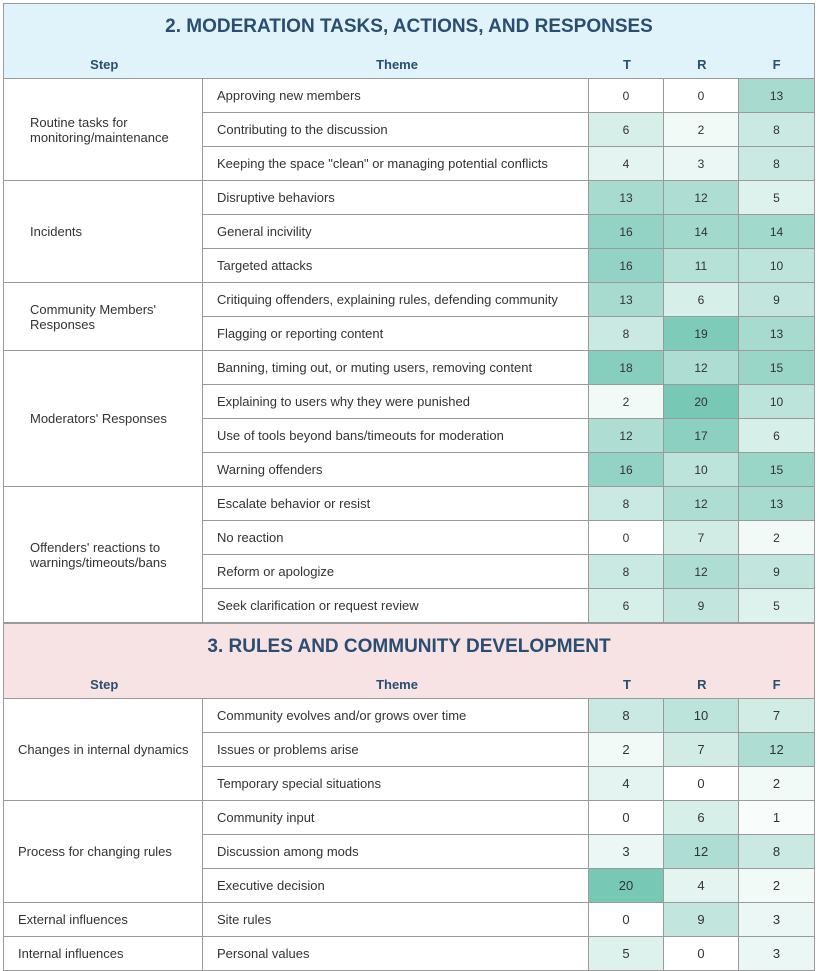 This screenshot has width=818, height=971. I want to click on count-cell-t: 20, so click(626, 885).